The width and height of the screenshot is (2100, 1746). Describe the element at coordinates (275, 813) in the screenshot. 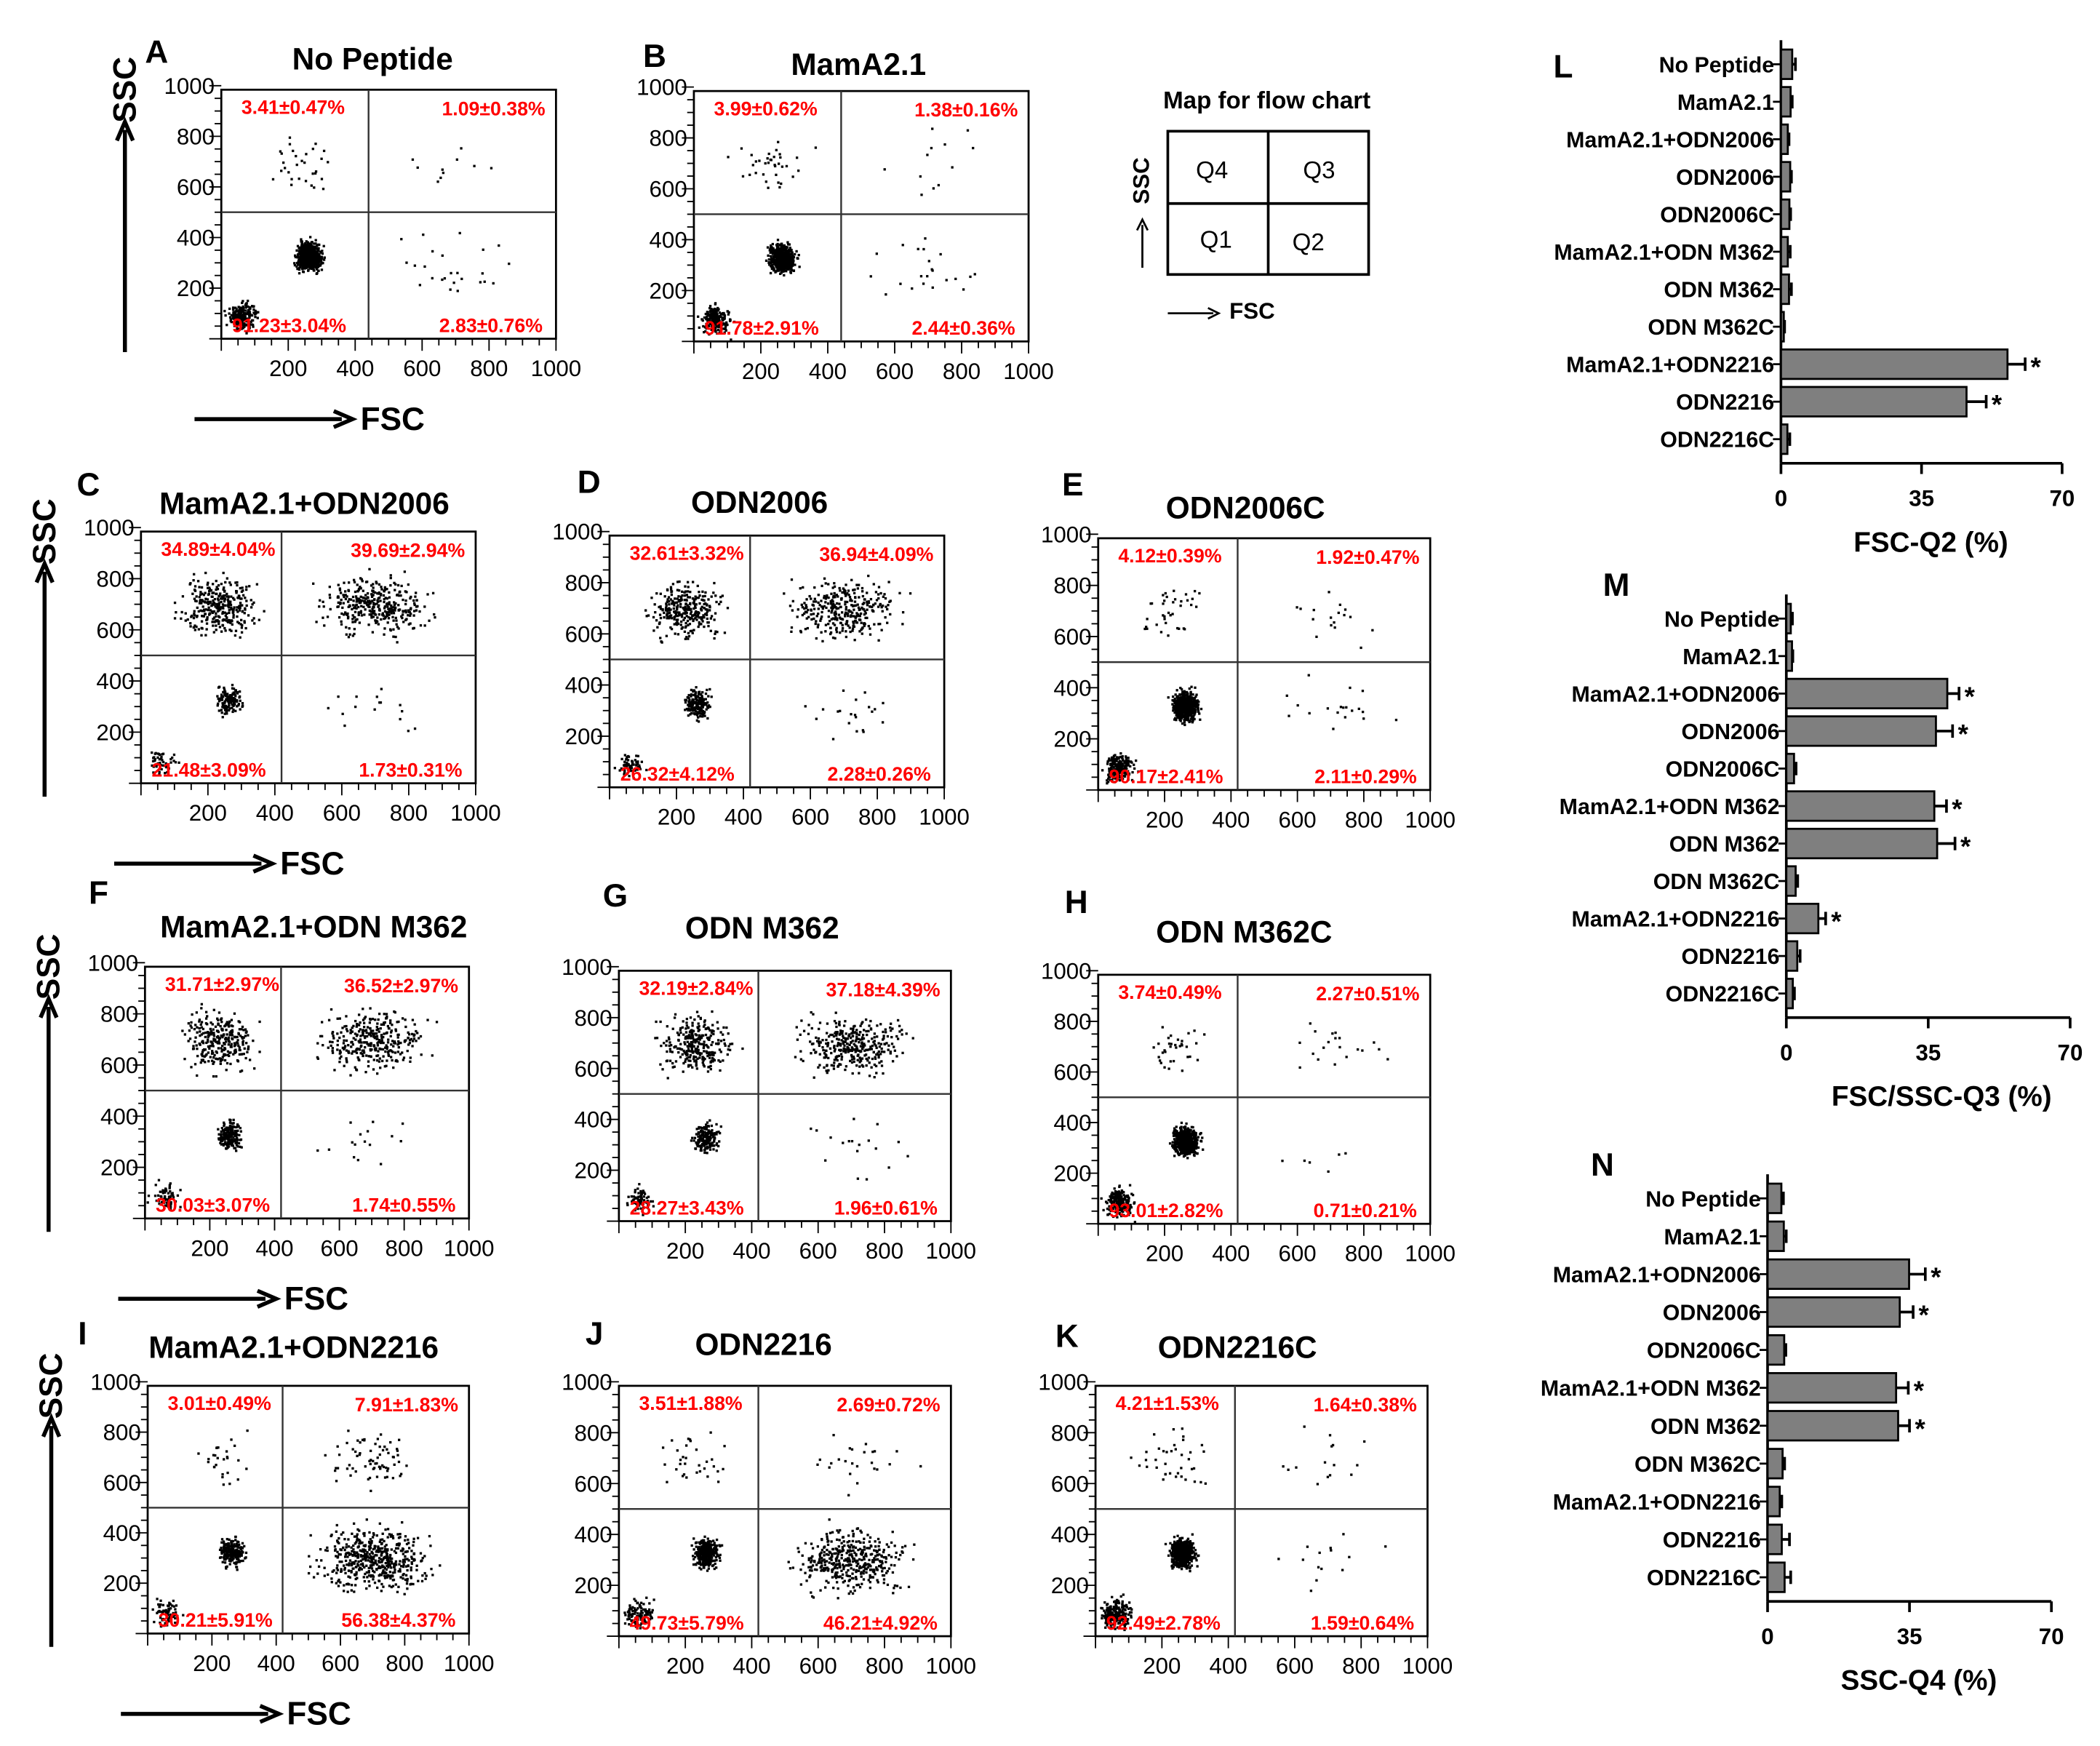

I see `x-tick-label: 400` at that location.